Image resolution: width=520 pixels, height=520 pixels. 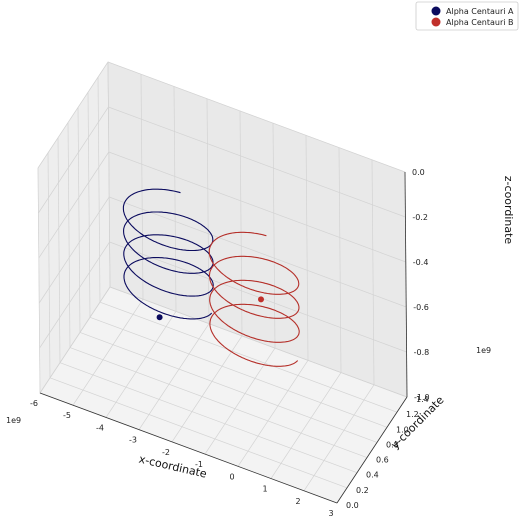 What do you see at coordinates (418, 172) in the screenshot?
I see `z-tick-label: 0.0` at bounding box center [418, 172].